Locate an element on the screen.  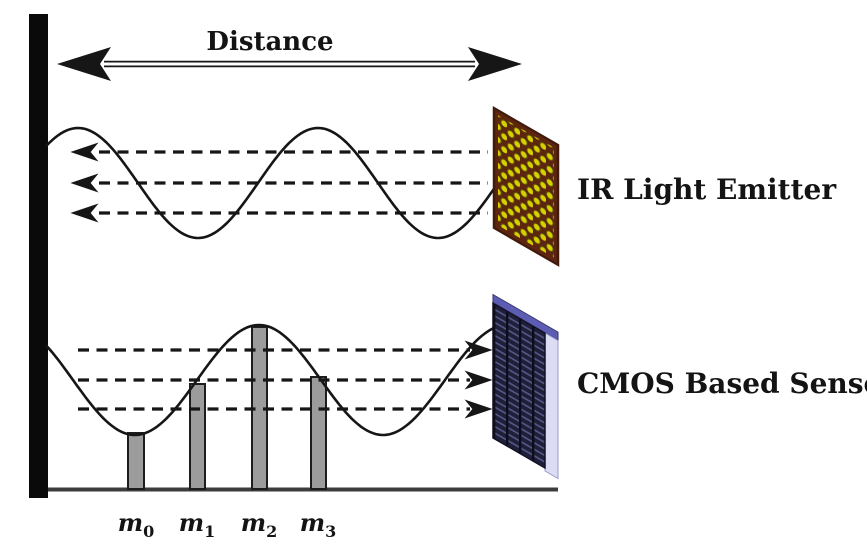
m2-base: m is located at coordinates (253, 522).